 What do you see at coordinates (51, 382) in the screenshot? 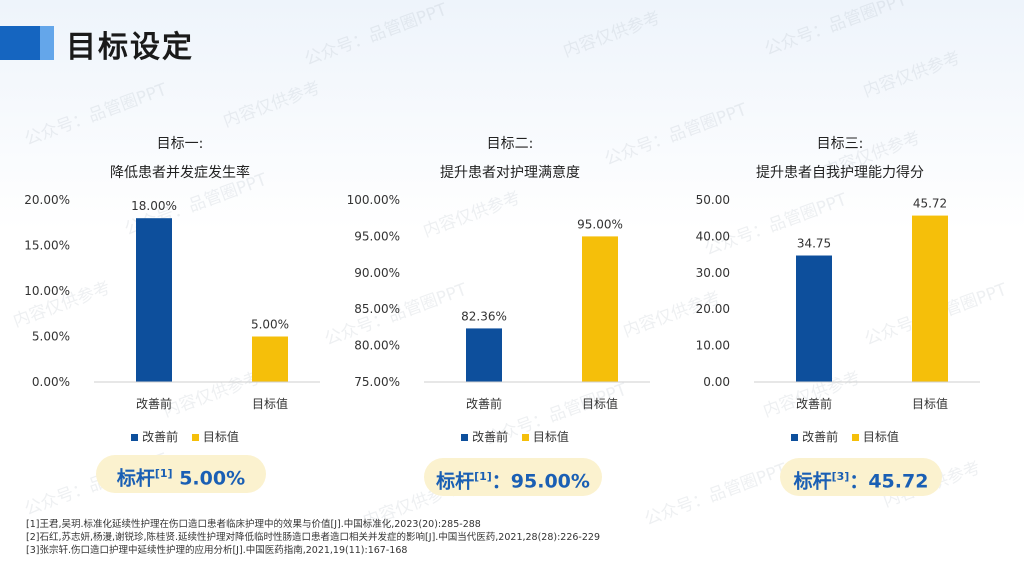
I see `y-tick-label: 0.00%` at bounding box center [51, 382].